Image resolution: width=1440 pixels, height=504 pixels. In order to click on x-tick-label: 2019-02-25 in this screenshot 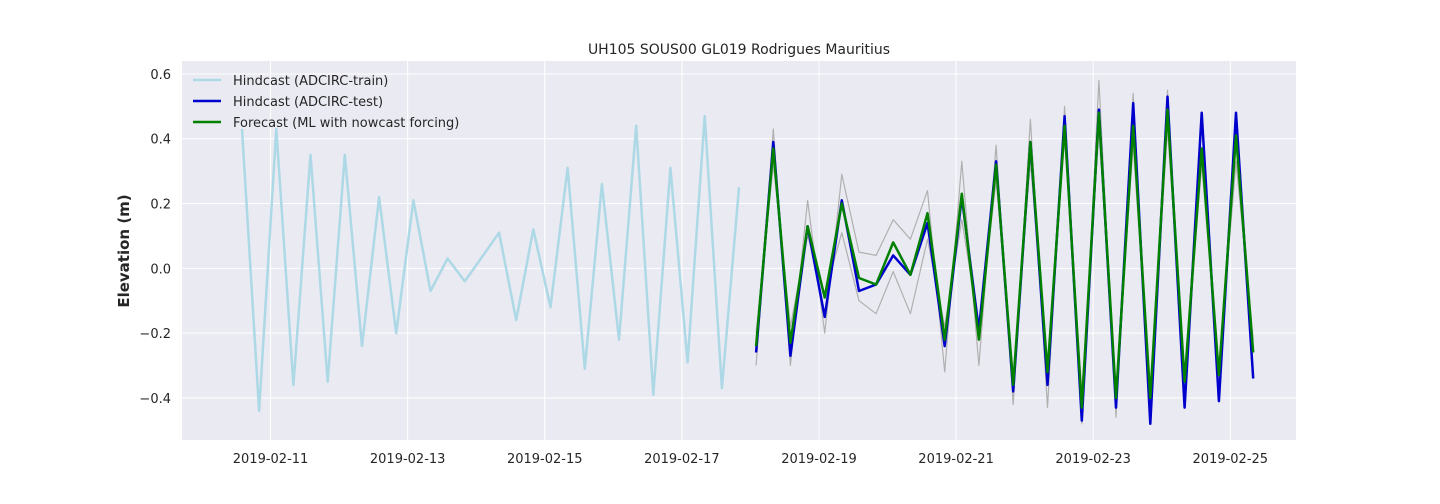, I will do `click(1231, 459)`.